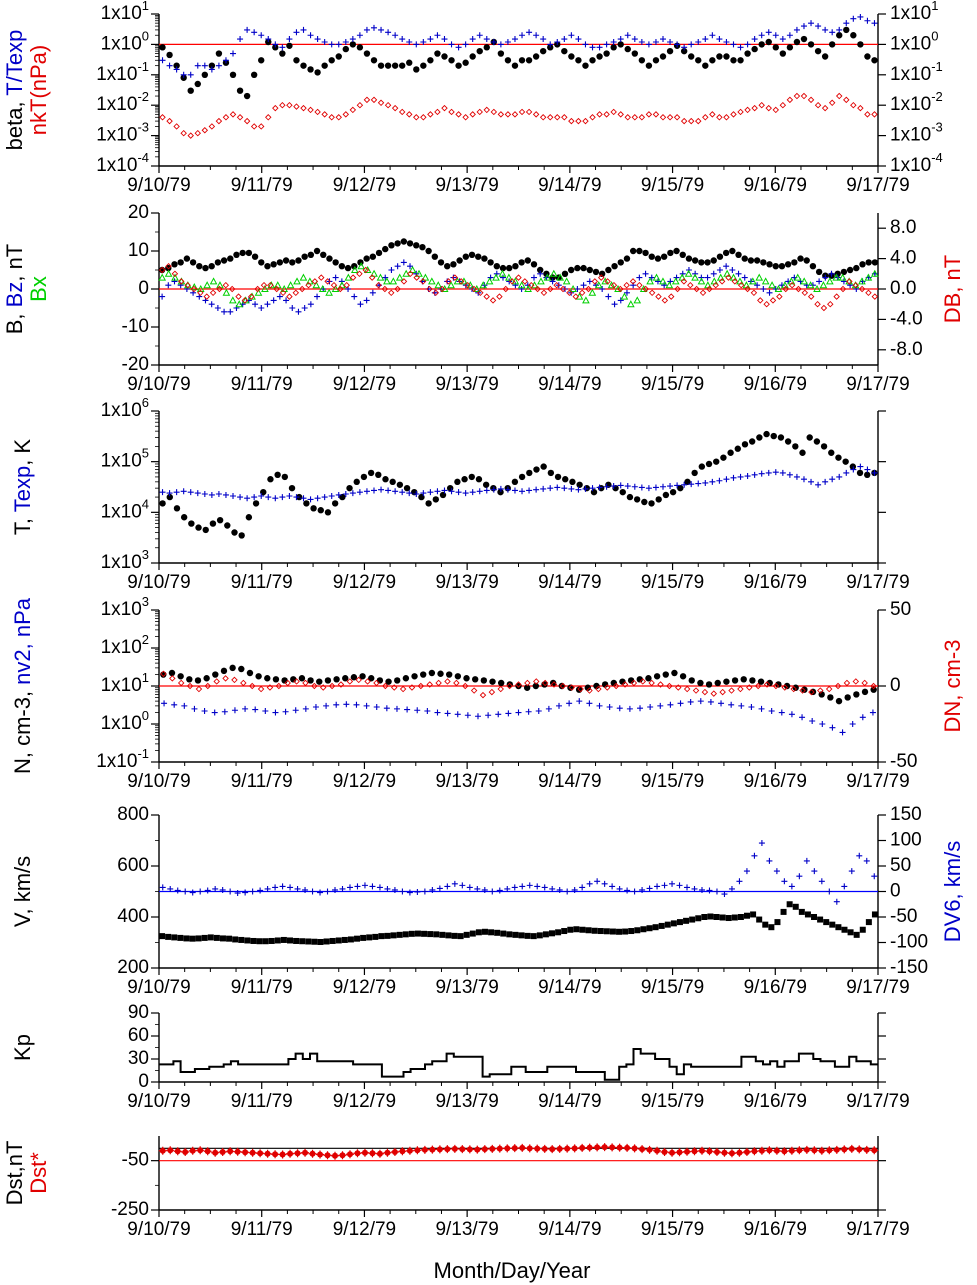  I want to click on x-tick-label: 9/14/79, so click(569, 1229).